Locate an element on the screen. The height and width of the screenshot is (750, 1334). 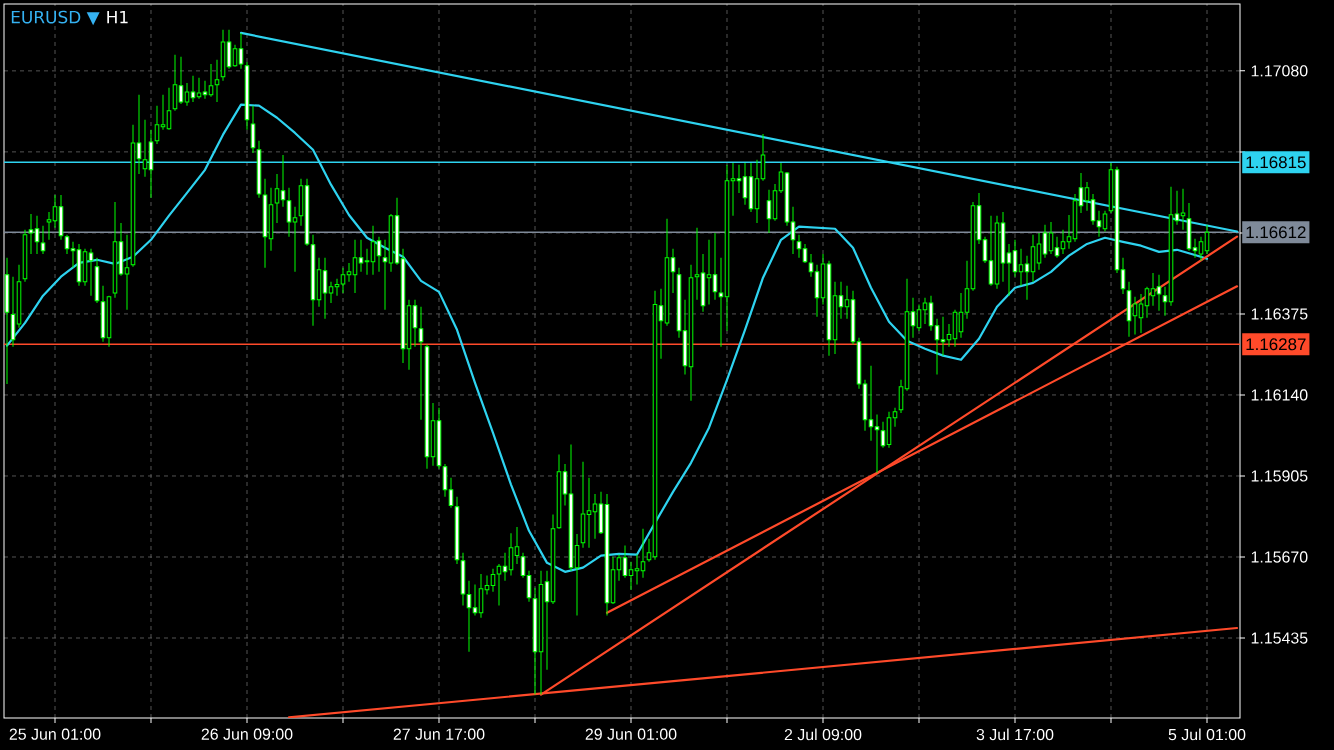
y-tick-label: 1.16140 is located at coordinates (1279, 395).